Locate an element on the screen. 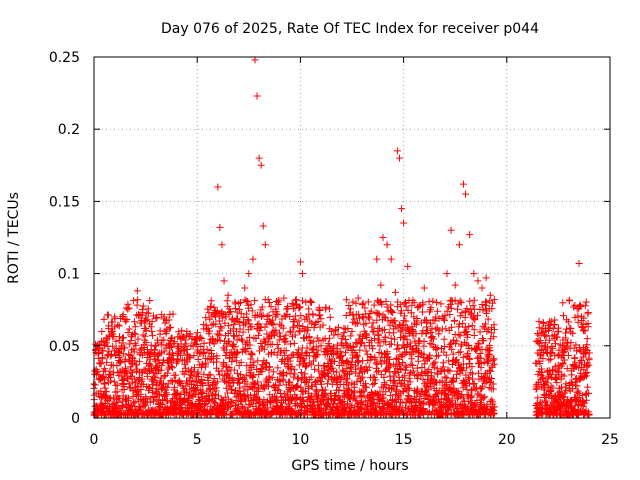  x-axis-label: GPS time / hours is located at coordinates (349, 466).